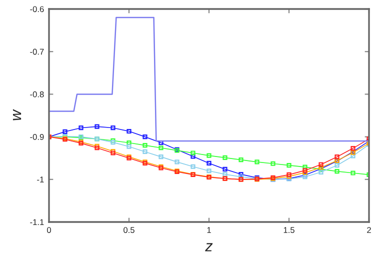 The width and height of the screenshot is (382, 267). Describe the element at coordinates (49, 230) in the screenshot. I see `x-tick-label: 0` at that location.